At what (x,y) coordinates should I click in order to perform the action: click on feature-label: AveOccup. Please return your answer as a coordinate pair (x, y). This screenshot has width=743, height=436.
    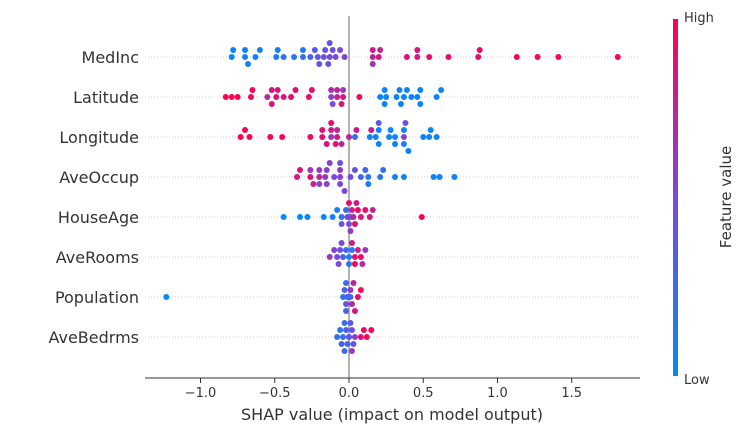
    Looking at the image, I should click on (99, 177).